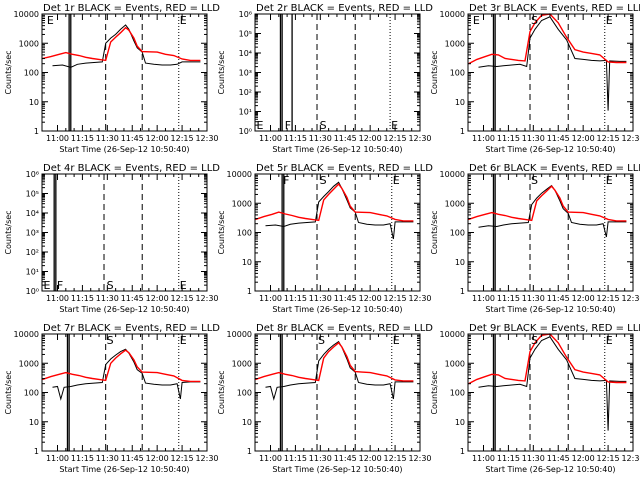 The width and height of the screenshot is (640, 480). What do you see at coordinates (288, 125) in the screenshot?
I see `flag-label: F` at bounding box center [288, 125].